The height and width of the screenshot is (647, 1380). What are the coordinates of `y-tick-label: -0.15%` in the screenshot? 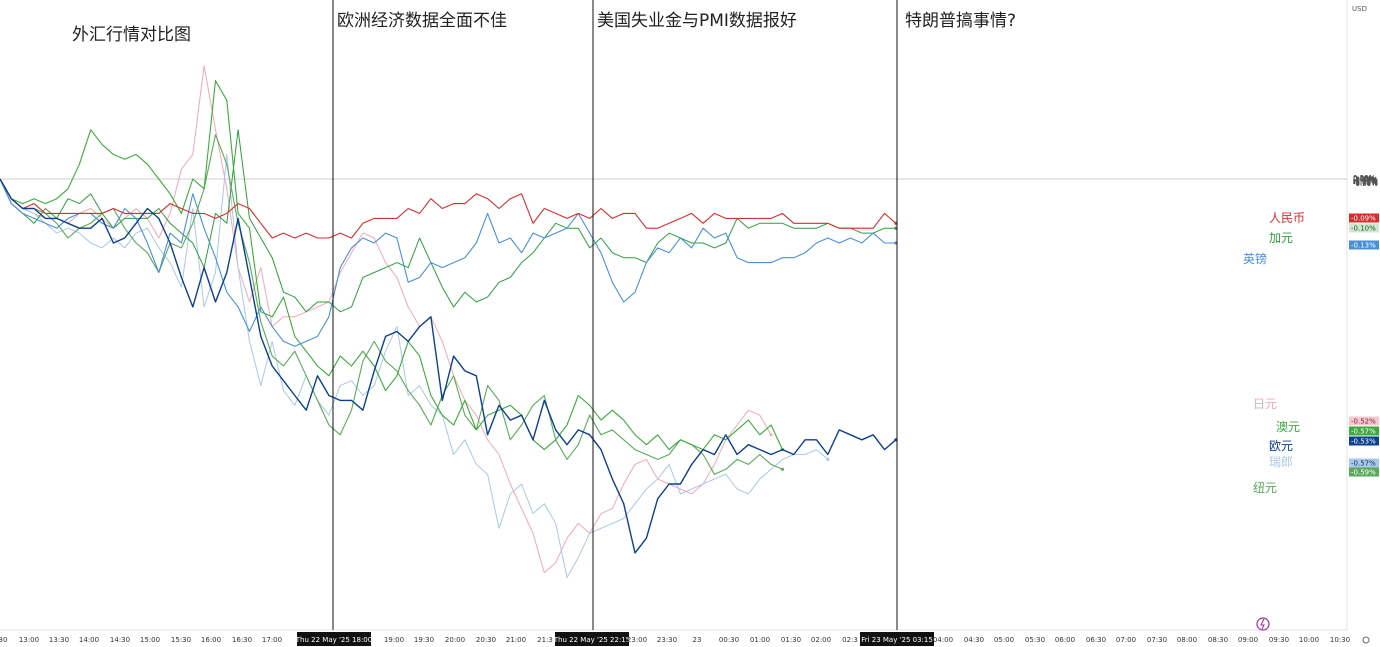 It's located at (1365, 180).